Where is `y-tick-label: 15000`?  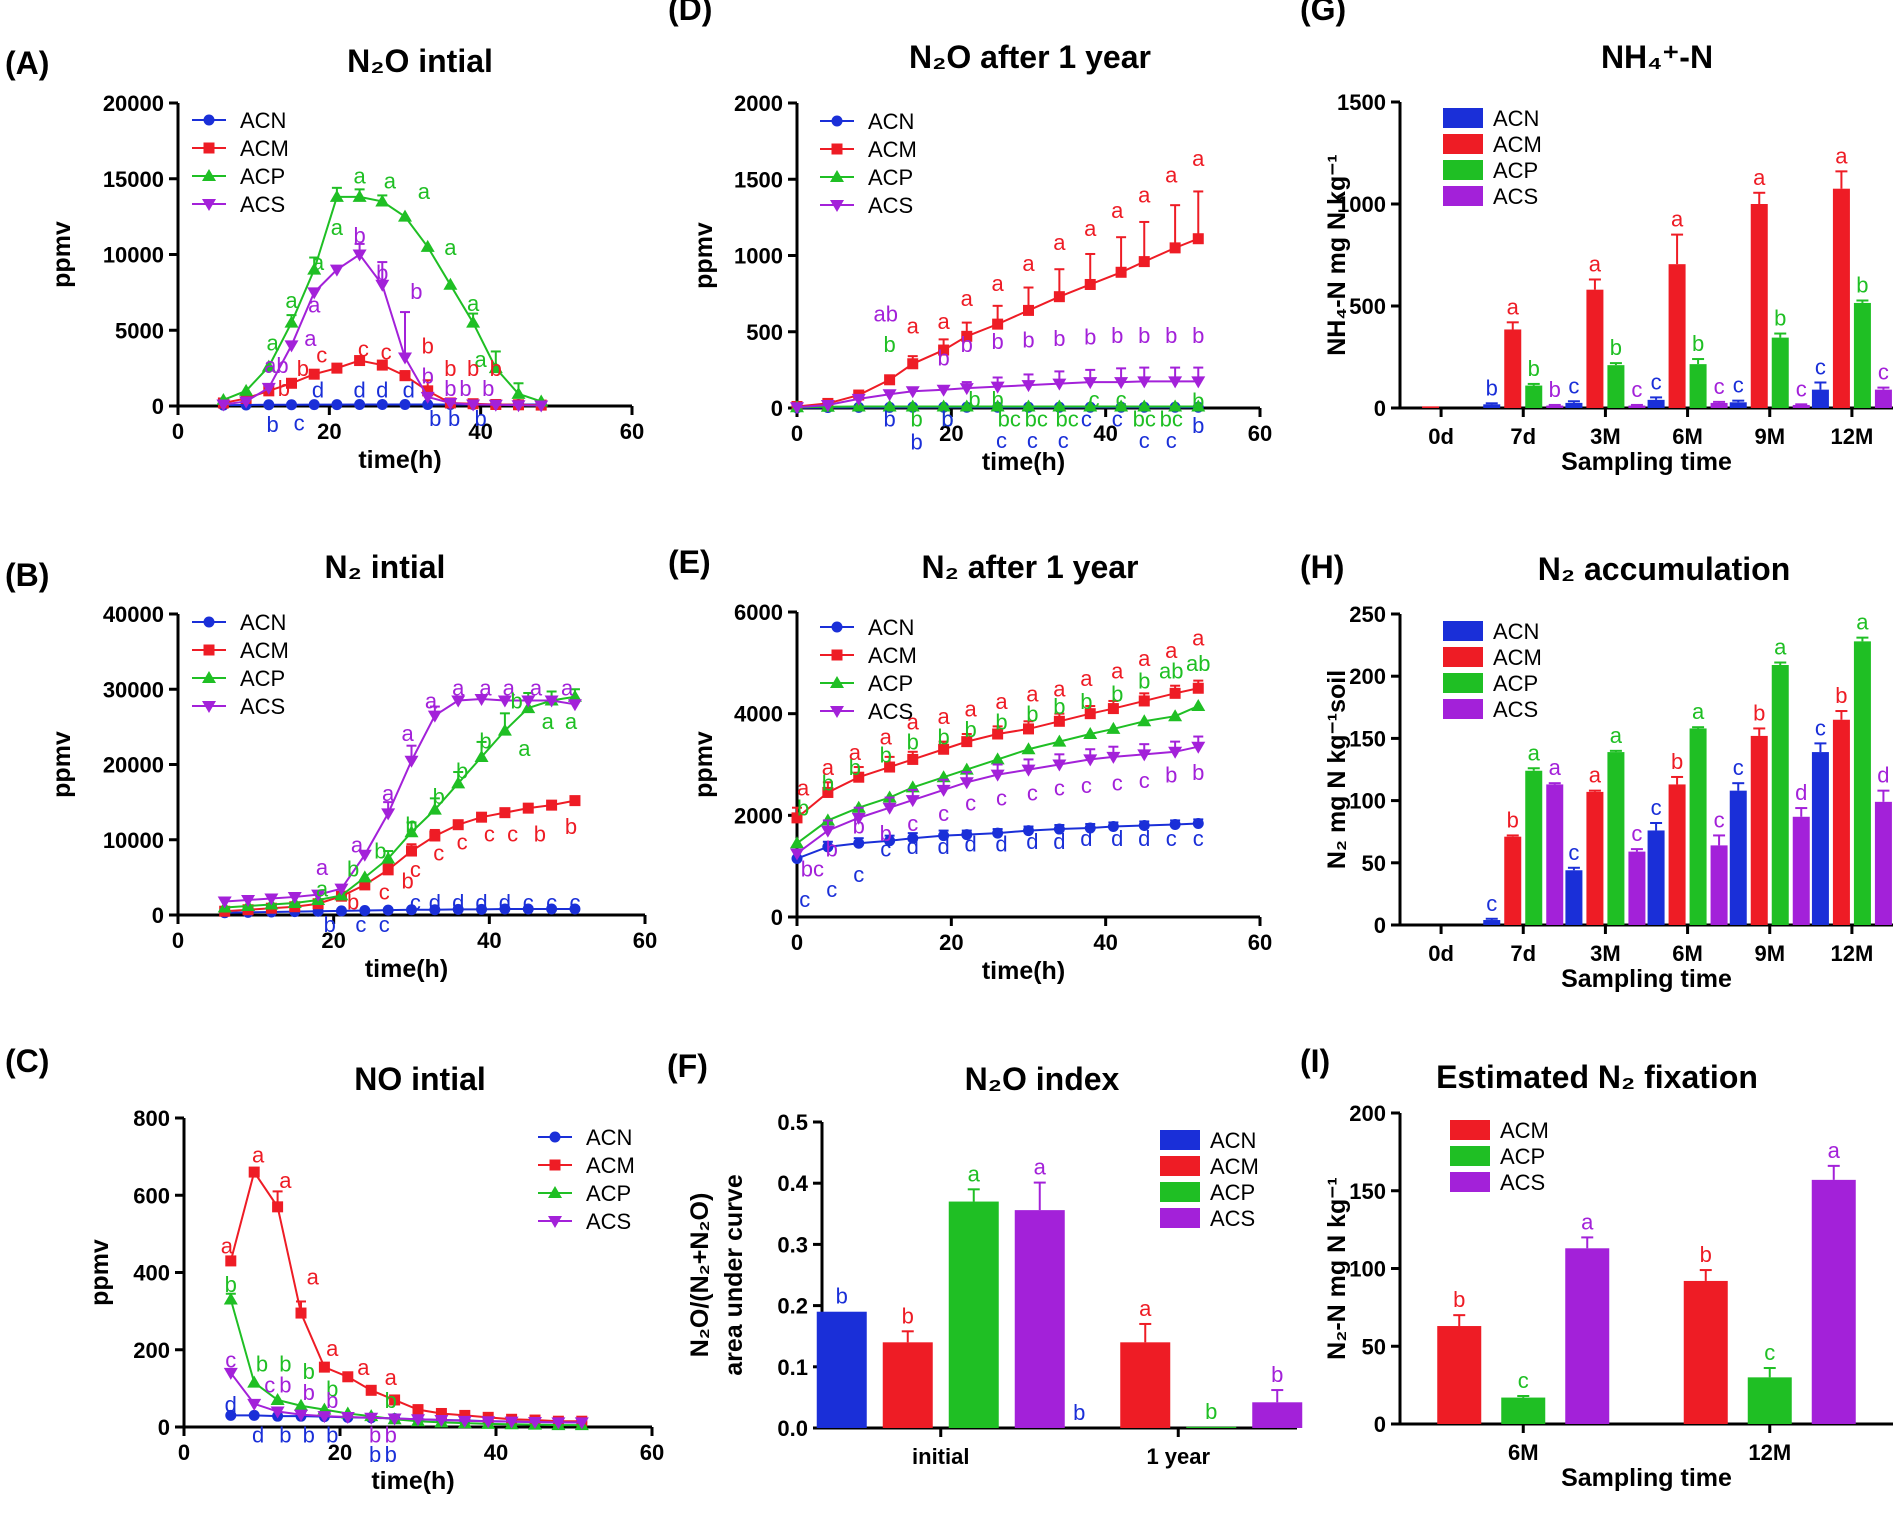
y-tick-label: 15000 is located at coordinates (133, 179).